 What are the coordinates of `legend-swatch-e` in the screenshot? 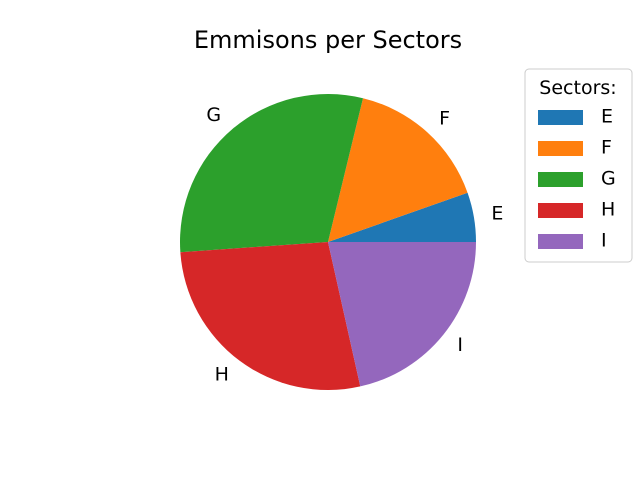 It's located at (560, 117).